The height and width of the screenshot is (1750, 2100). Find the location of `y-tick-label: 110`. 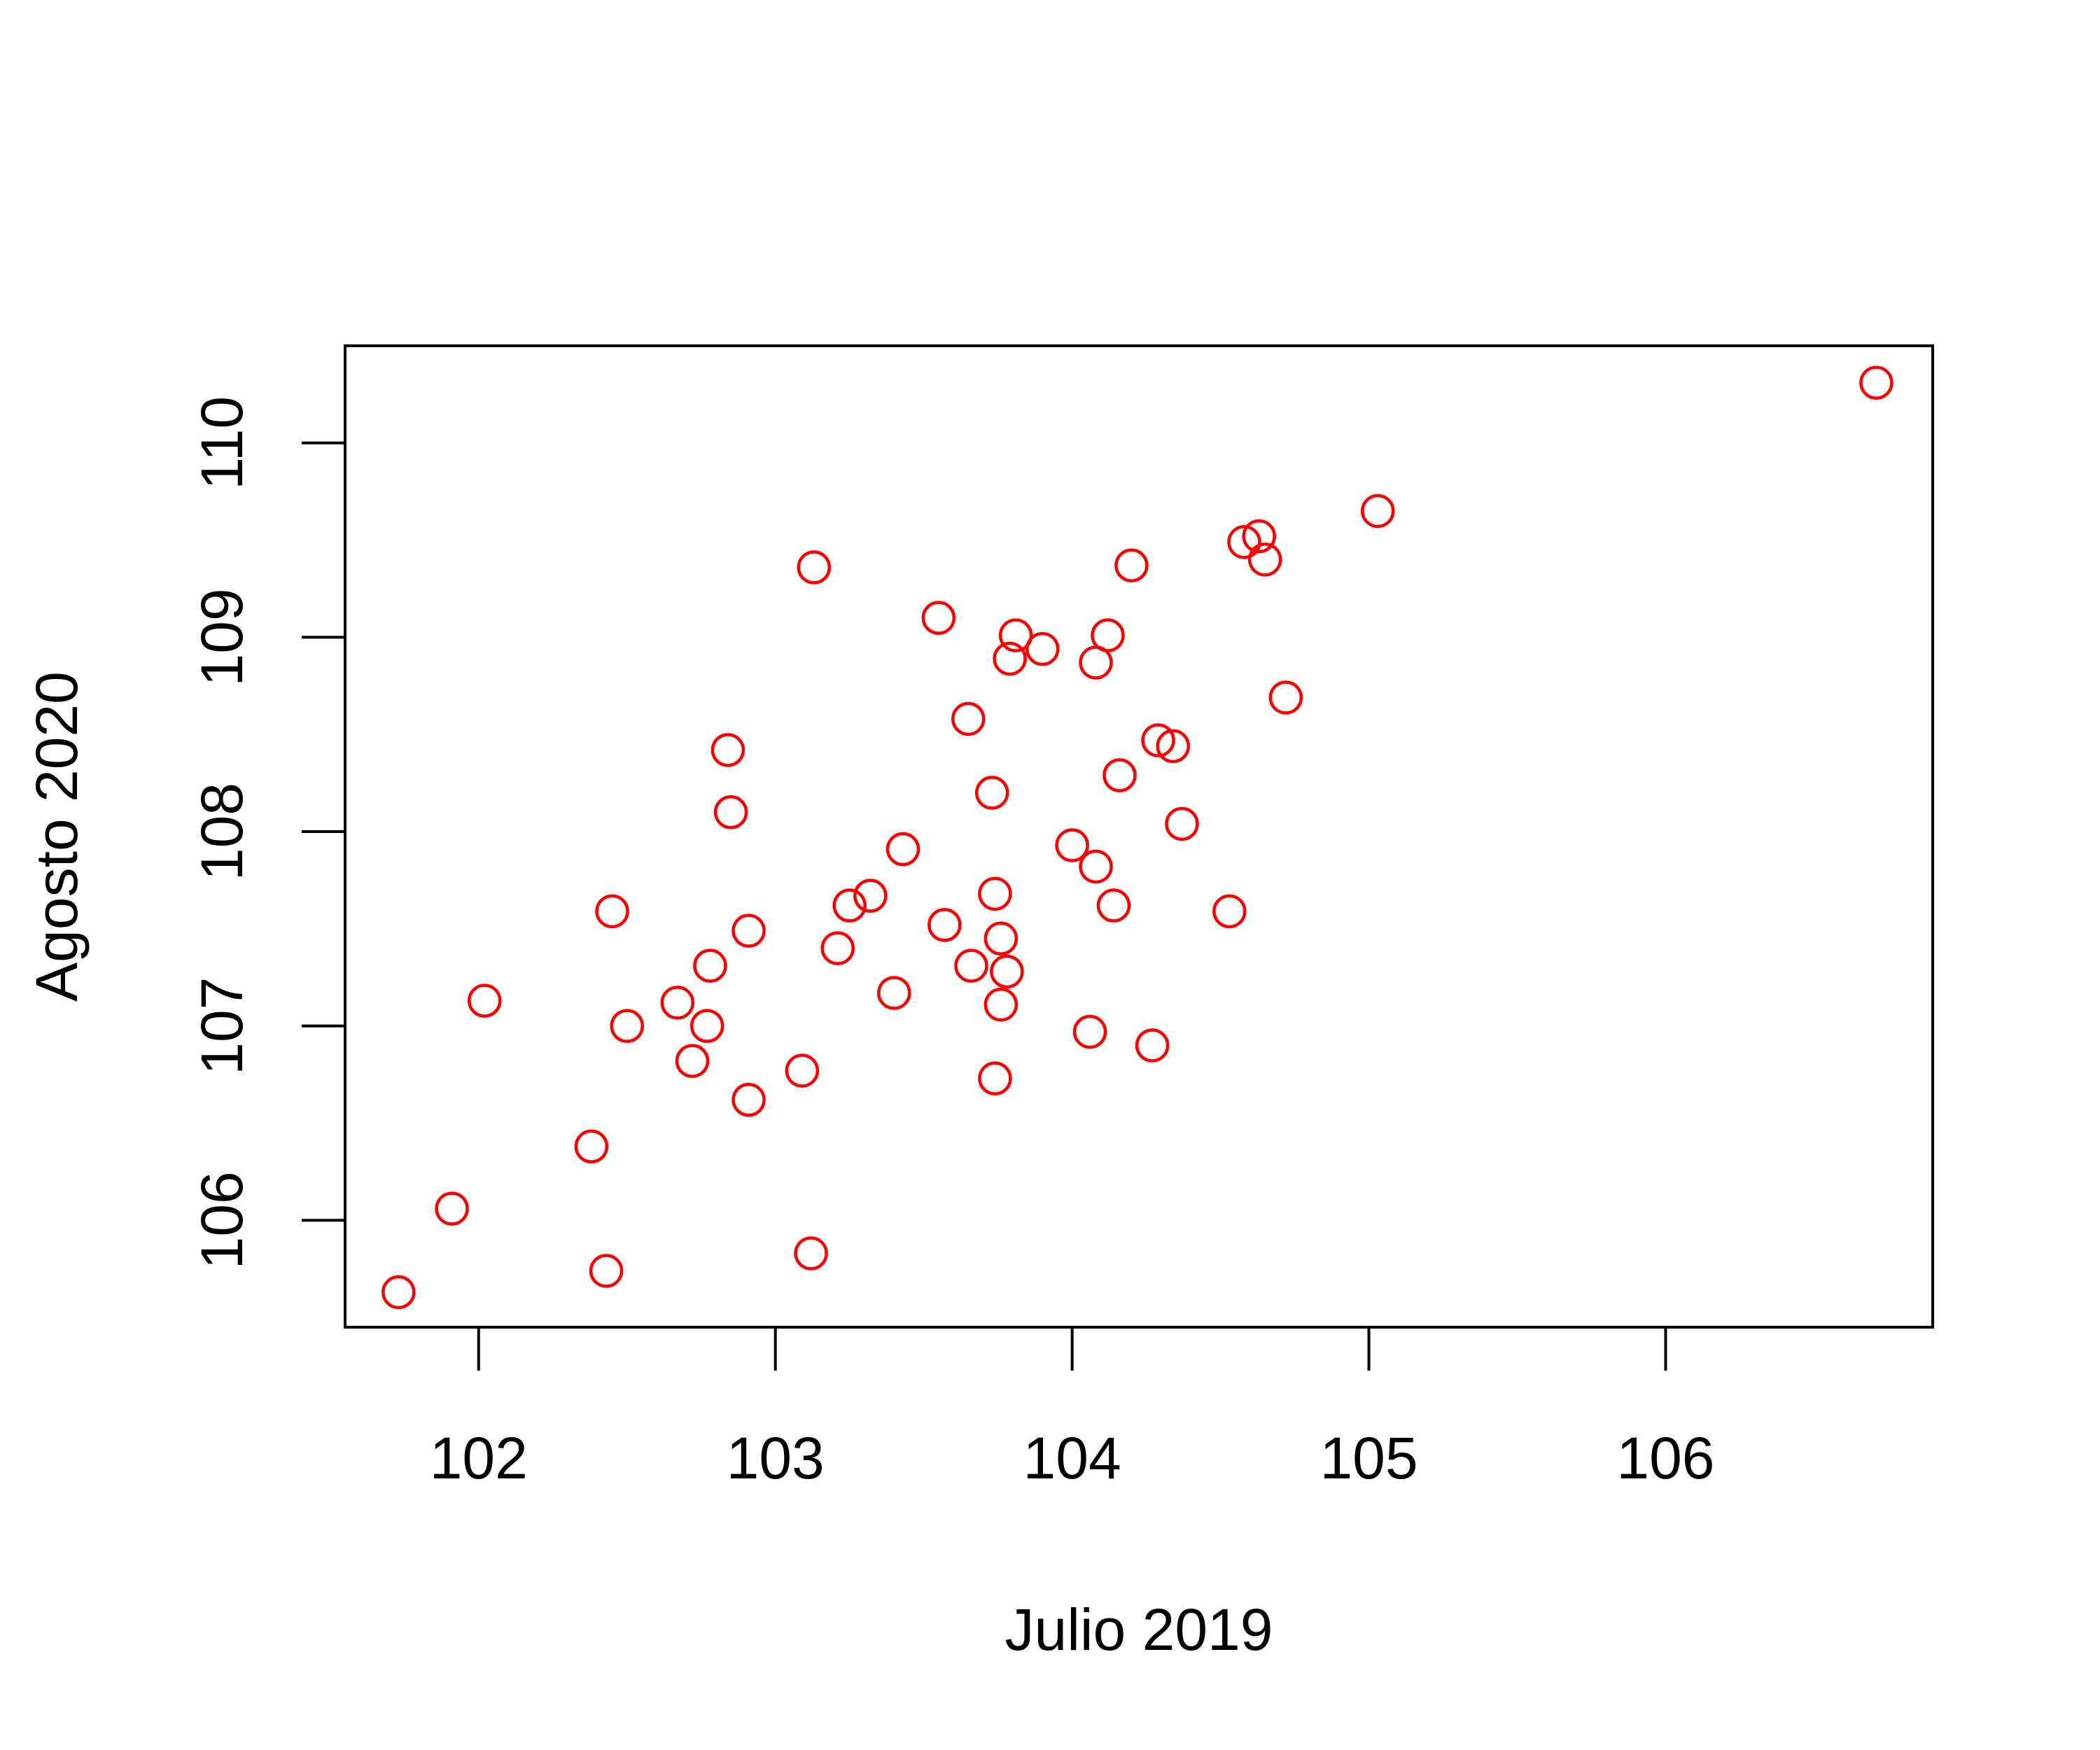

y-tick-label: 110 is located at coordinates (222, 443).